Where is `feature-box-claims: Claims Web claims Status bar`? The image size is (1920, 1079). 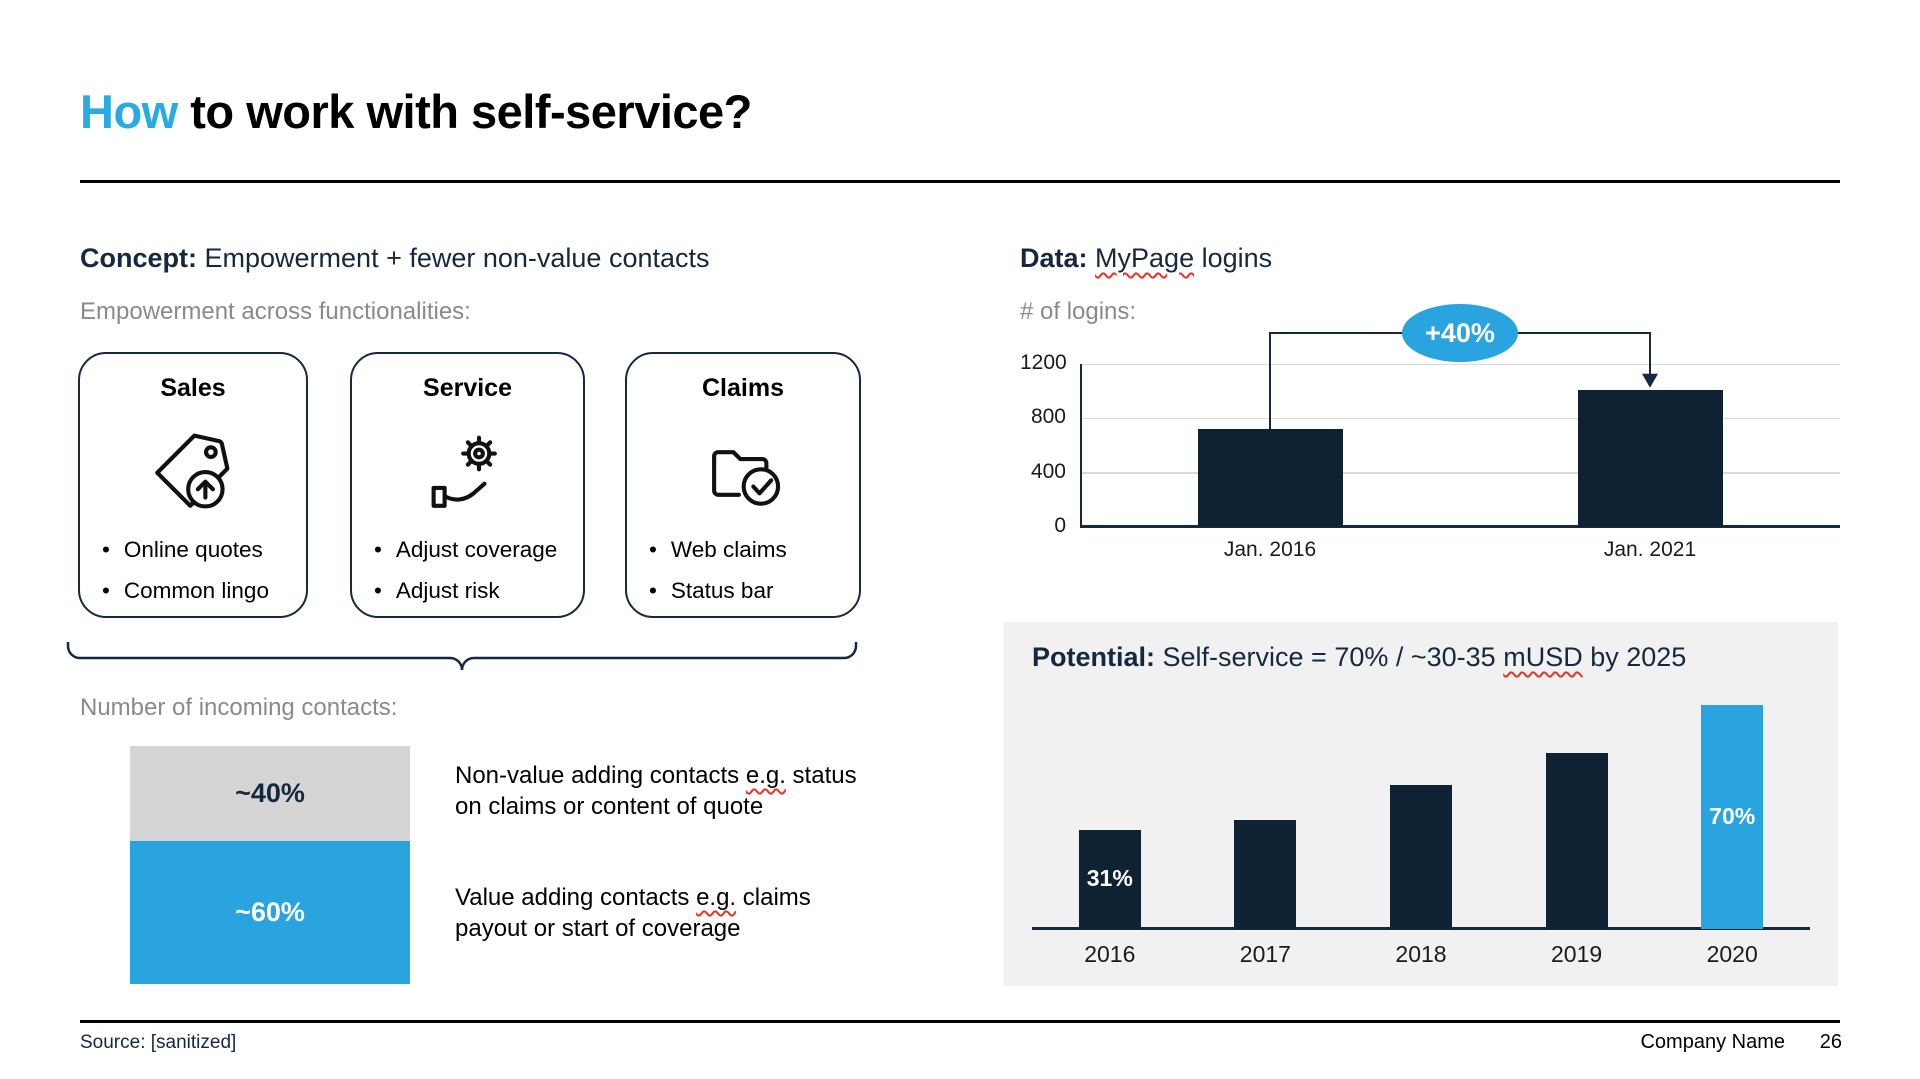 feature-box-claims: Claims Web claims Status bar is located at coordinates (743, 485).